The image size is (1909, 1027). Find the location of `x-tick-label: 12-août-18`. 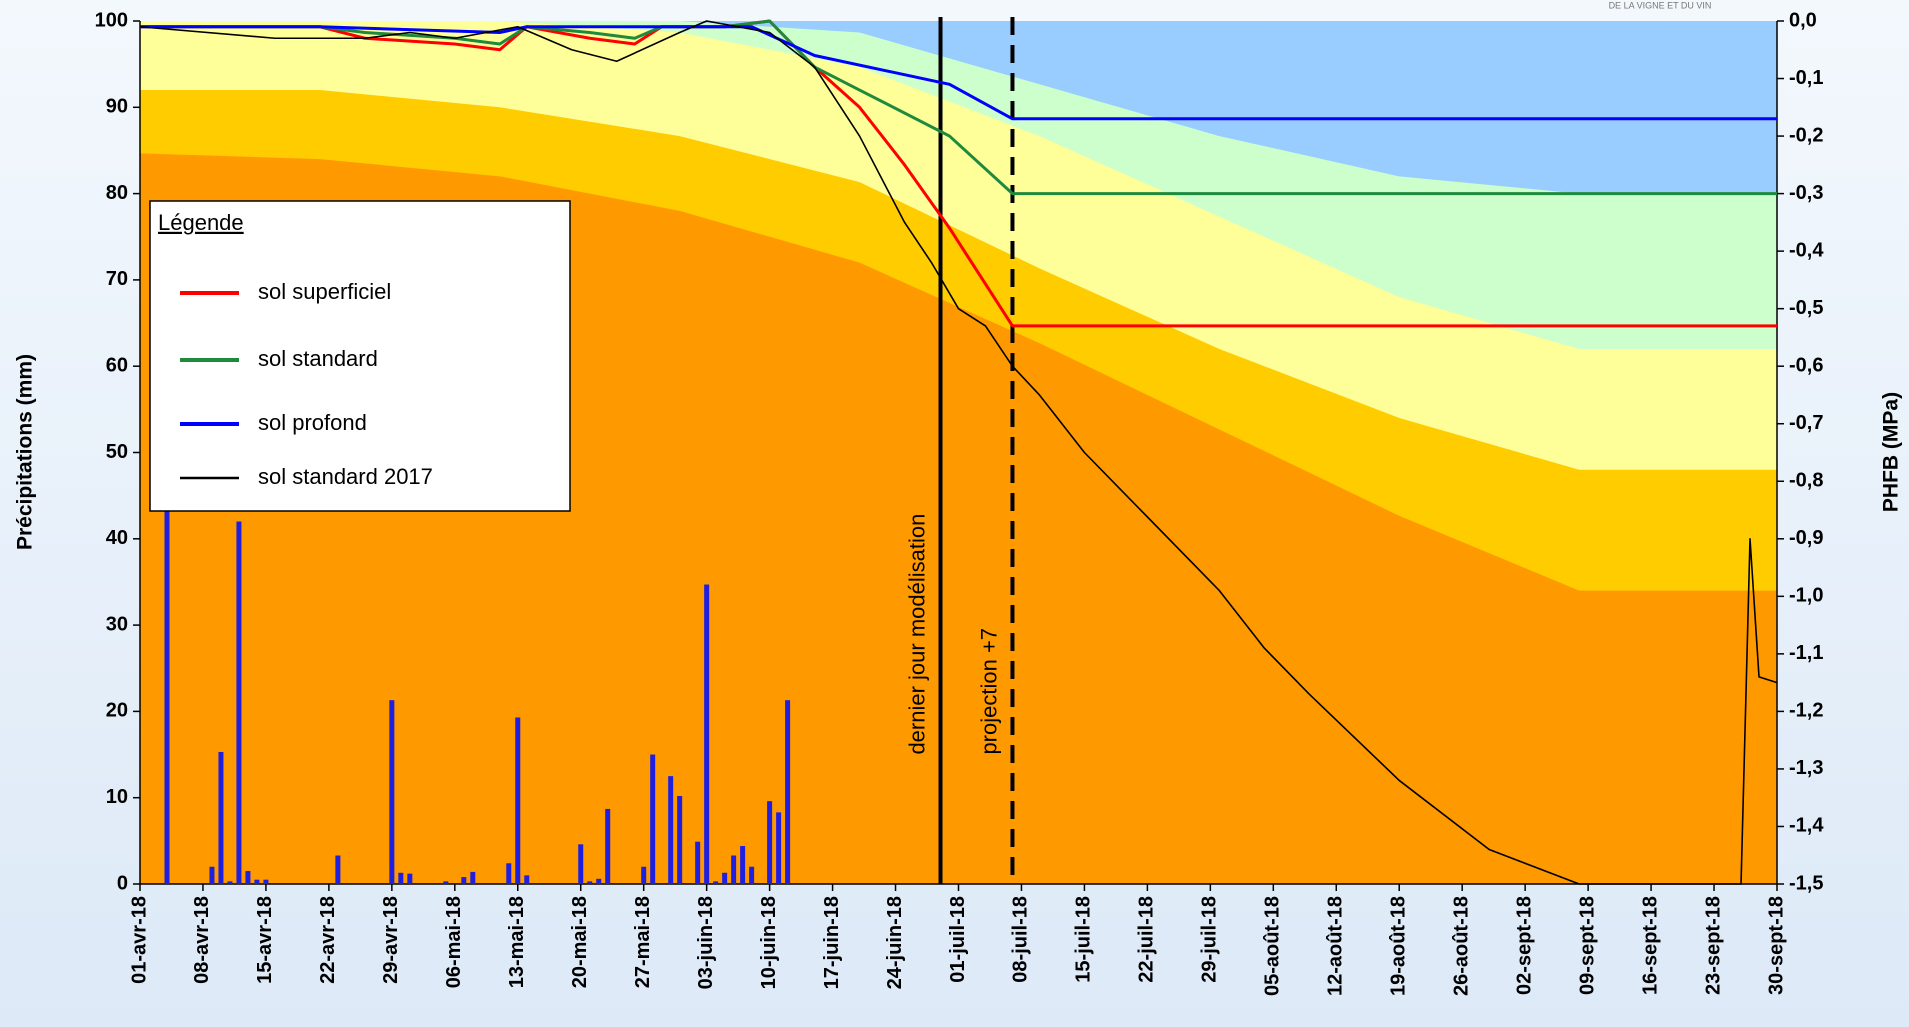

x-tick-label: 12-août-18 is located at coordinates (1336, 946).